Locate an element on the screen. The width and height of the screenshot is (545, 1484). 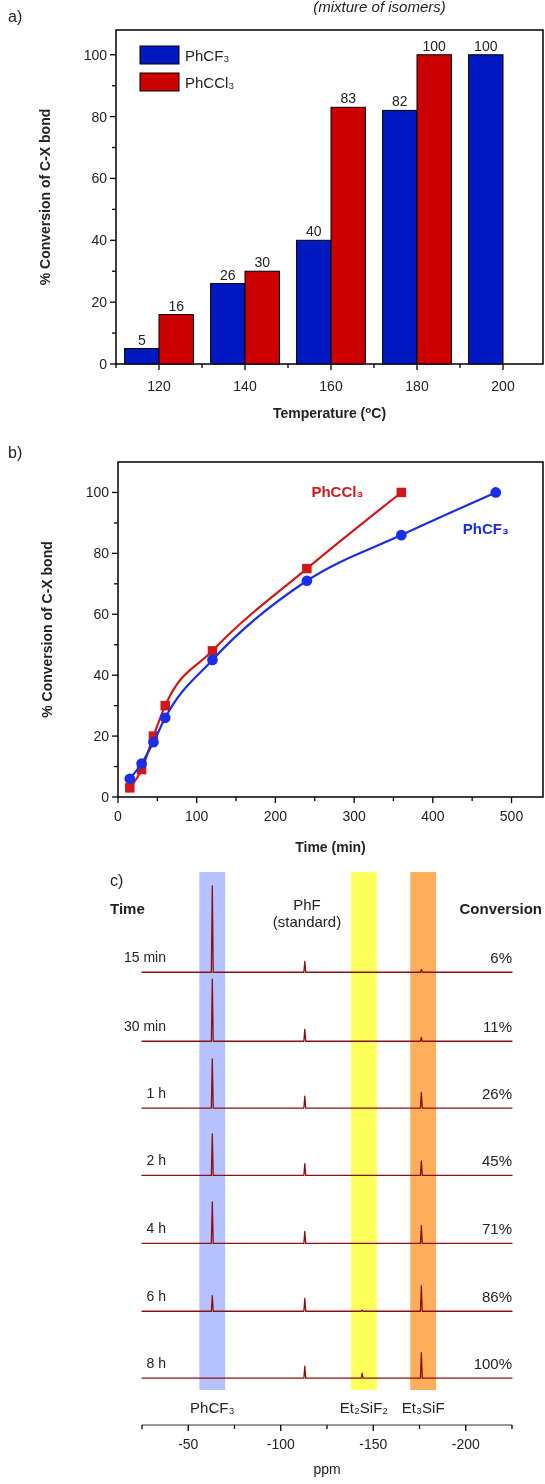
series-label: PhCCl₃ is located at coordinates (337, 492).